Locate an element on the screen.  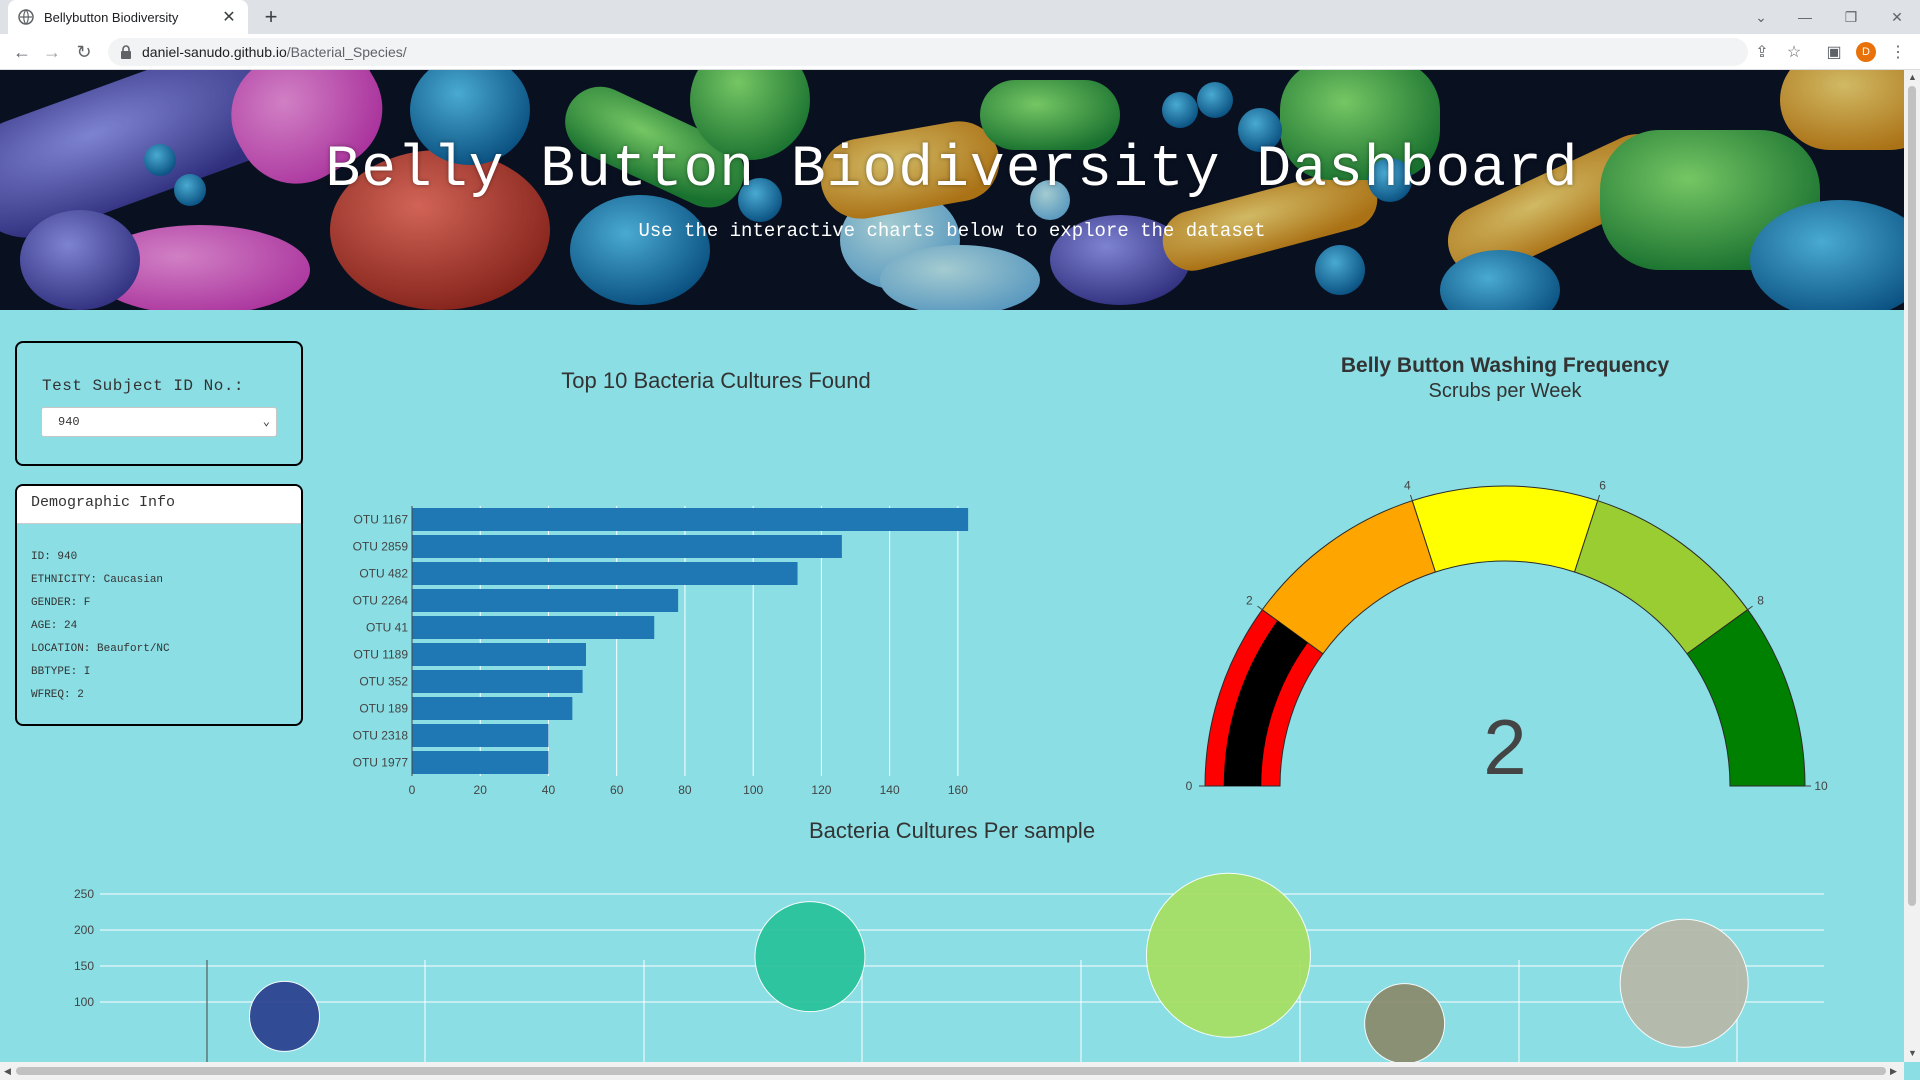
vertical-scrollbar: ▲ ▼ is located at coordinates (1912, 566).